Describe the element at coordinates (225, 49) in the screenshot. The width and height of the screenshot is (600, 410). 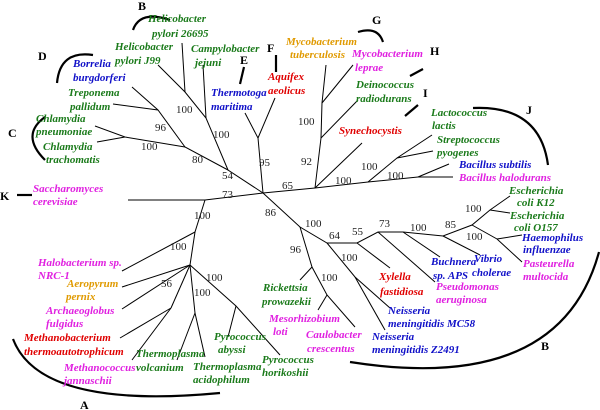
I see `taxon-label-line: Campylobacter` at that location.